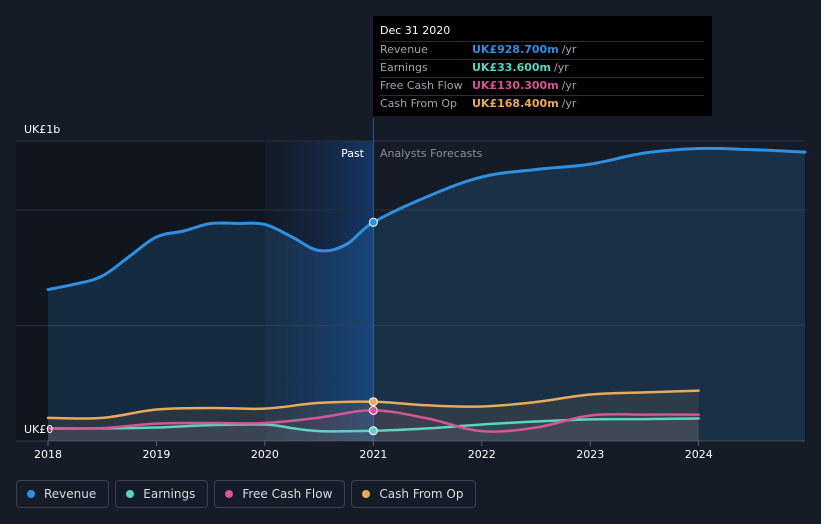 The image size is (821, 524). Describe the element at coordinates (590, 454) in the screenshot. I see `x-tick-label: 2023` at that location.